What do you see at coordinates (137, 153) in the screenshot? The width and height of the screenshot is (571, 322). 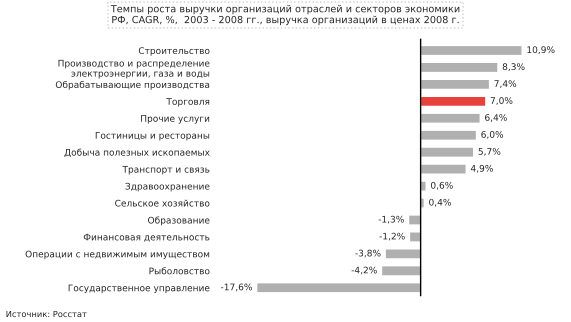 I see `y-tick-label: Добыча полезных ископаемых` at bounding box center [137, 153].